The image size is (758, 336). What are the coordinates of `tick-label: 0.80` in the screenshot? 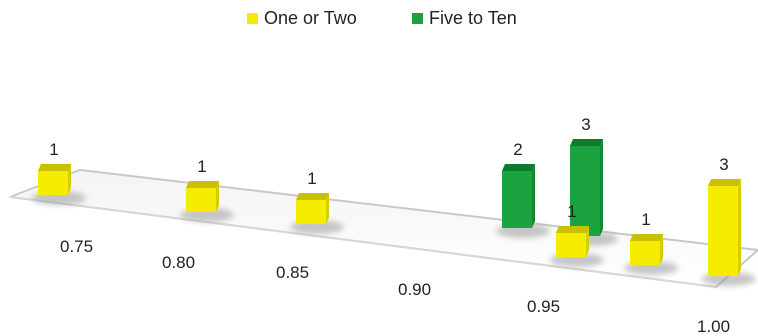 It's located at (178, 262).